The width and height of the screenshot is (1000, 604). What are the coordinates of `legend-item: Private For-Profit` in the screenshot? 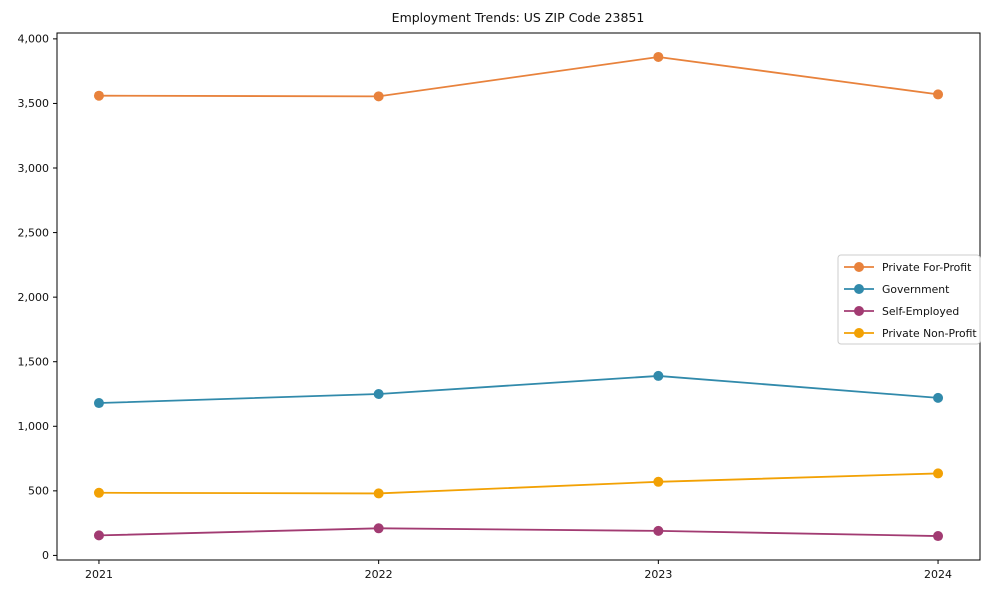 It's located at (907, 267).